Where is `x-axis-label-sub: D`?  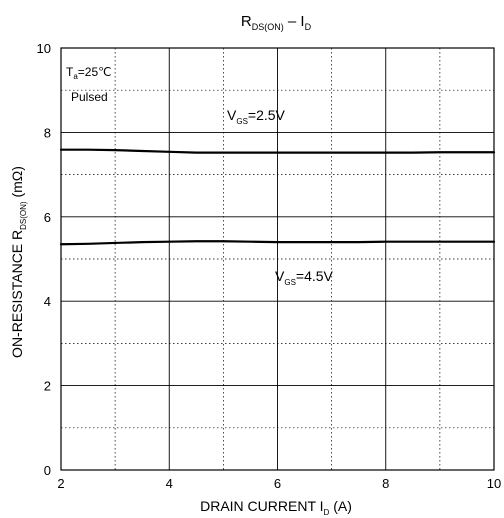 x-axis-label-sub: D is located at coordinates (327, 512).